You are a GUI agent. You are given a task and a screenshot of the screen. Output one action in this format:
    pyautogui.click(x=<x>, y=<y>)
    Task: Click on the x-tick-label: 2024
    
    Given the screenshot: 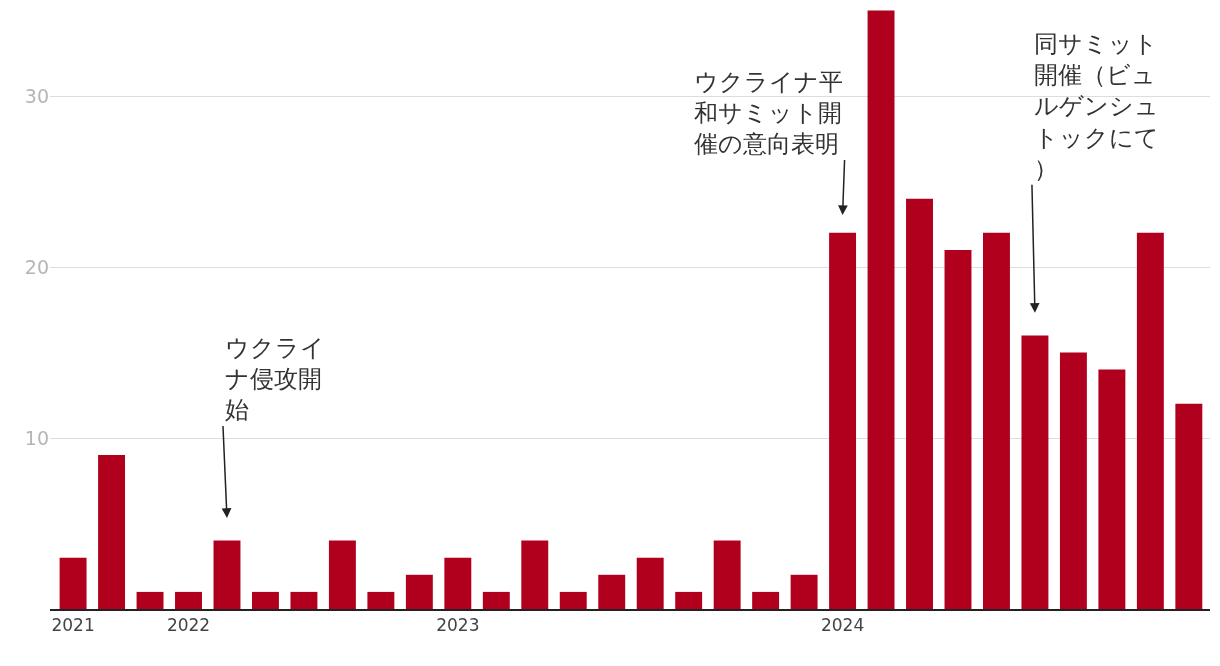 What is the action you would take?
    pyautogui.click(x=842, y=625)
    